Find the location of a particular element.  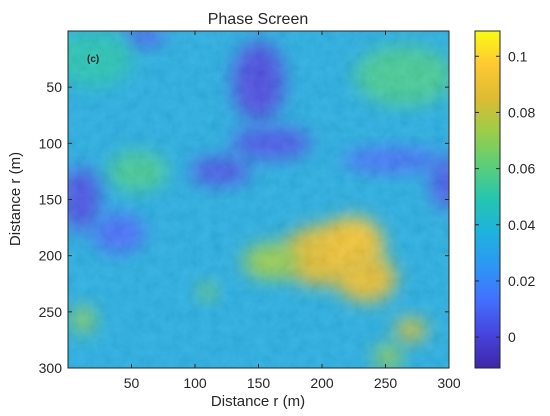

panel-label: (c) is located at coordinates (93, 59).